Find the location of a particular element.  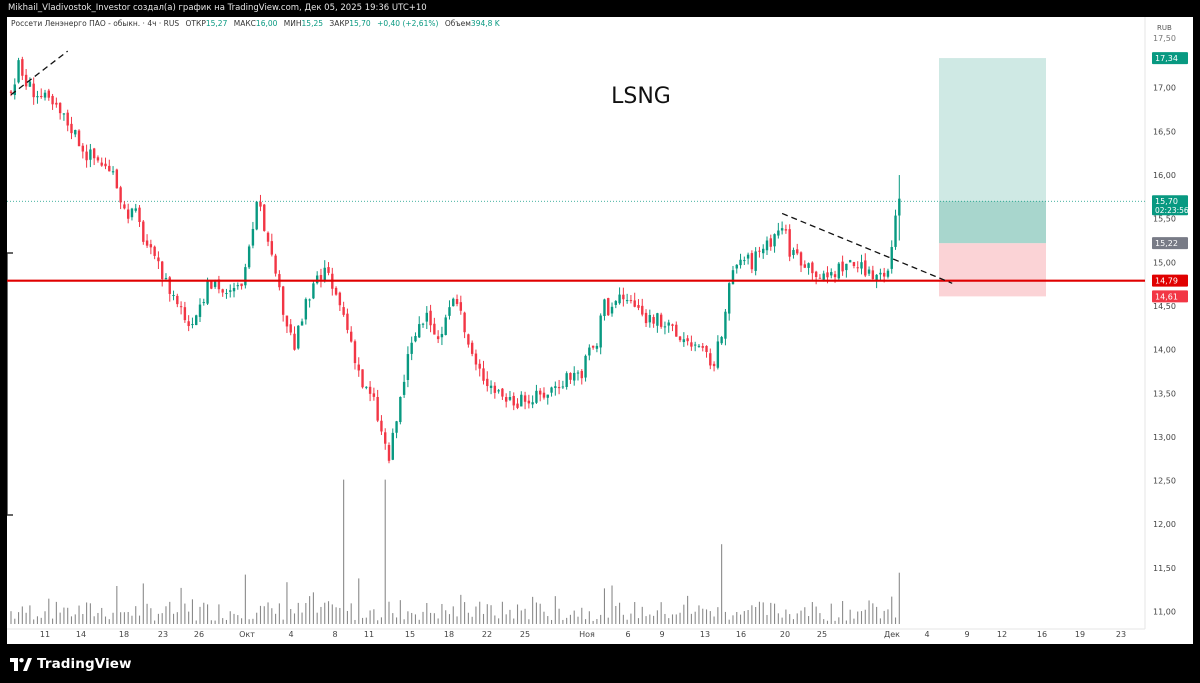

price-label-text: 14,79 is located at coordinates (1166, 281).